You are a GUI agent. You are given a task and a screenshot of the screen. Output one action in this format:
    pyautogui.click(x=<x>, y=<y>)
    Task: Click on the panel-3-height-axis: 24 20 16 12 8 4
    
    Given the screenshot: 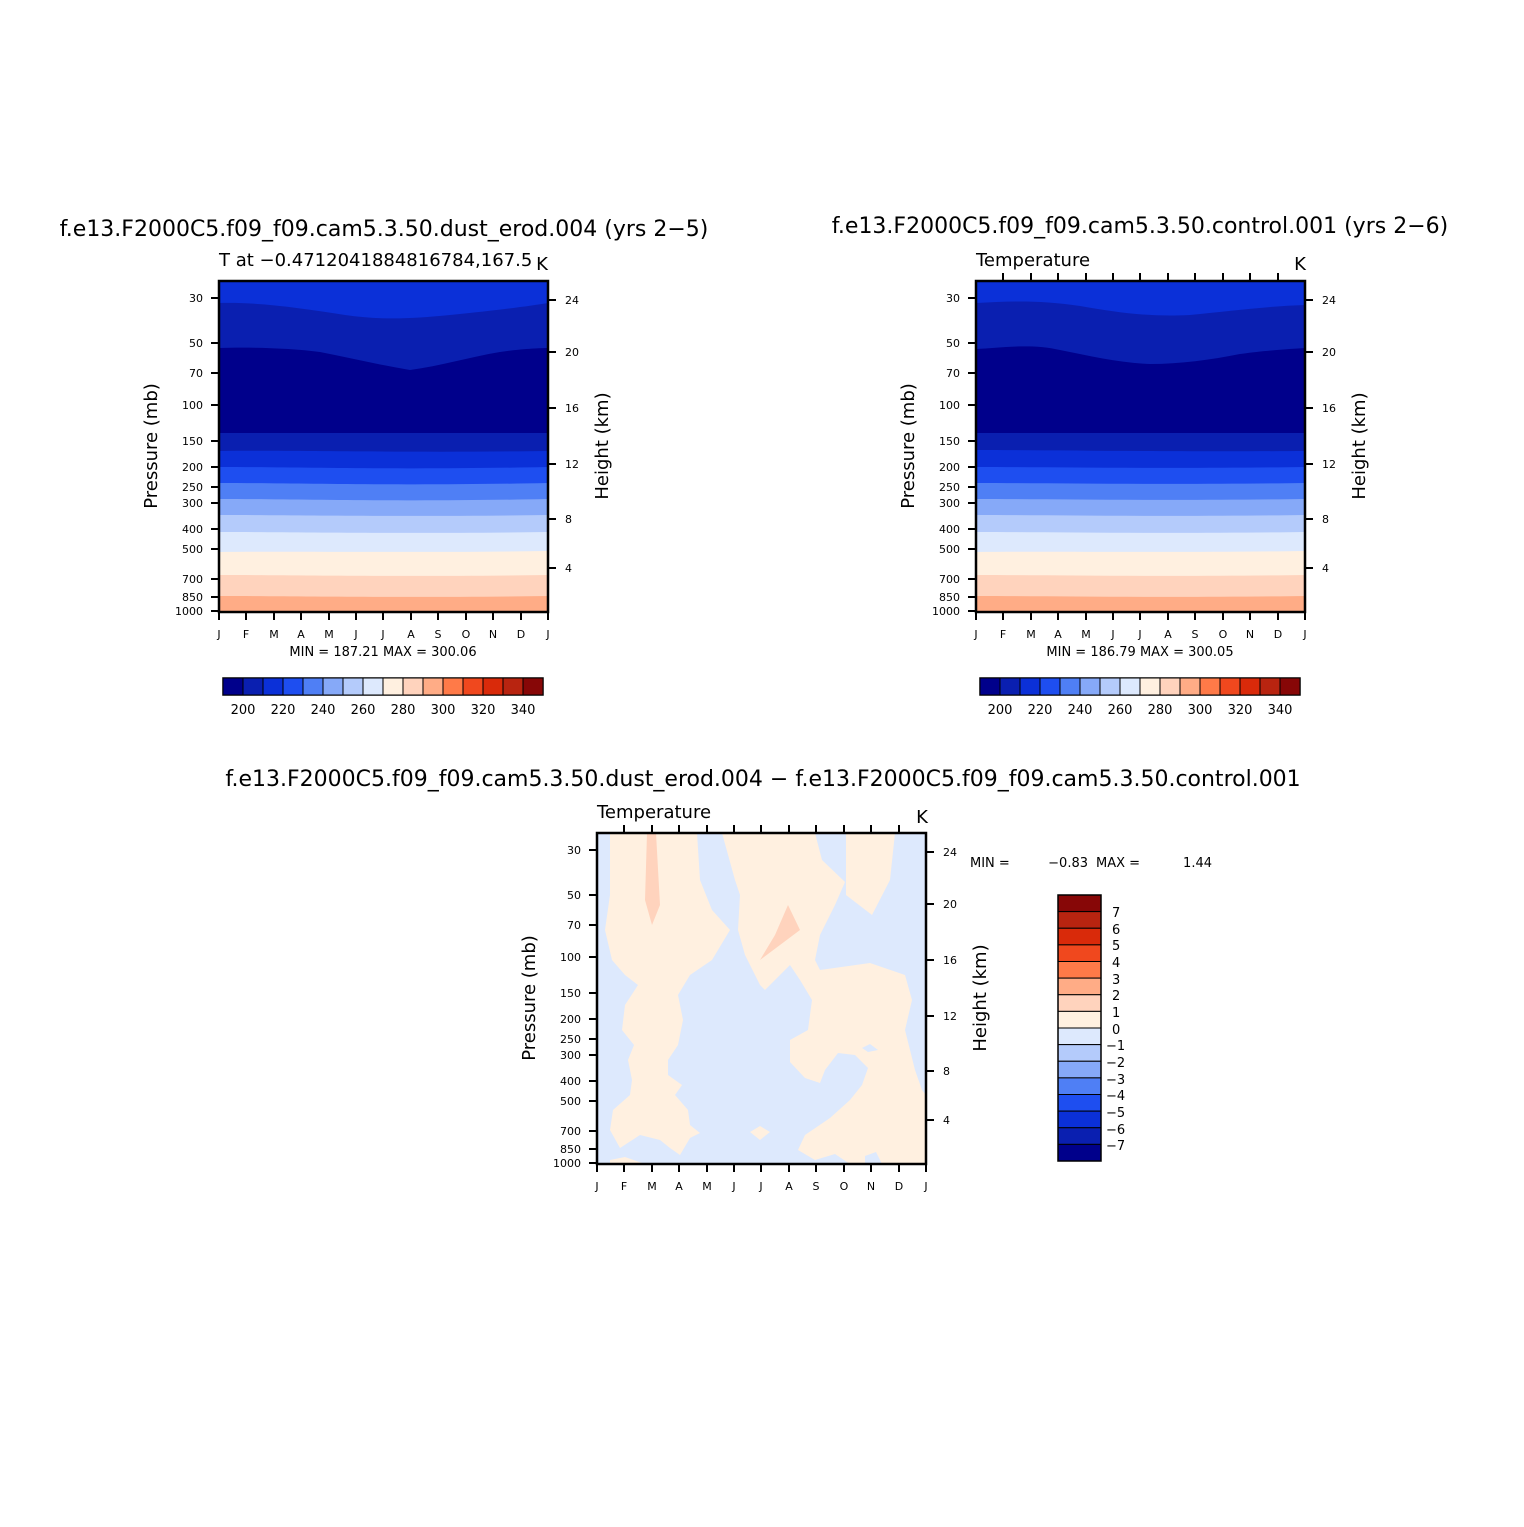 What is the action you would take?
    pyautogui.click(x=941, y=986)
    